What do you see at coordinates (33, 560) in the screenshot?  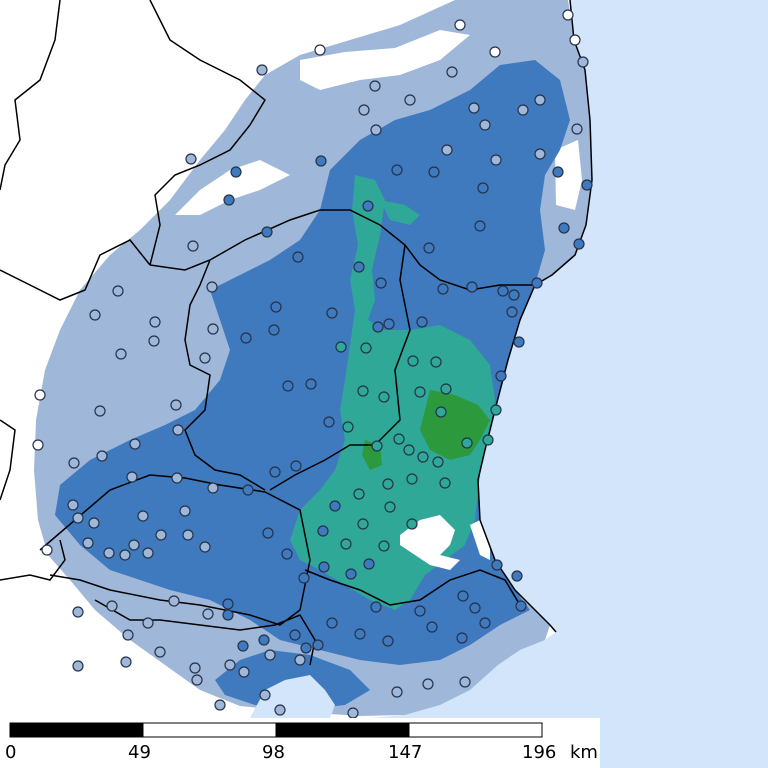 I see `border-far-southwest` at bounding box center [33, 560].